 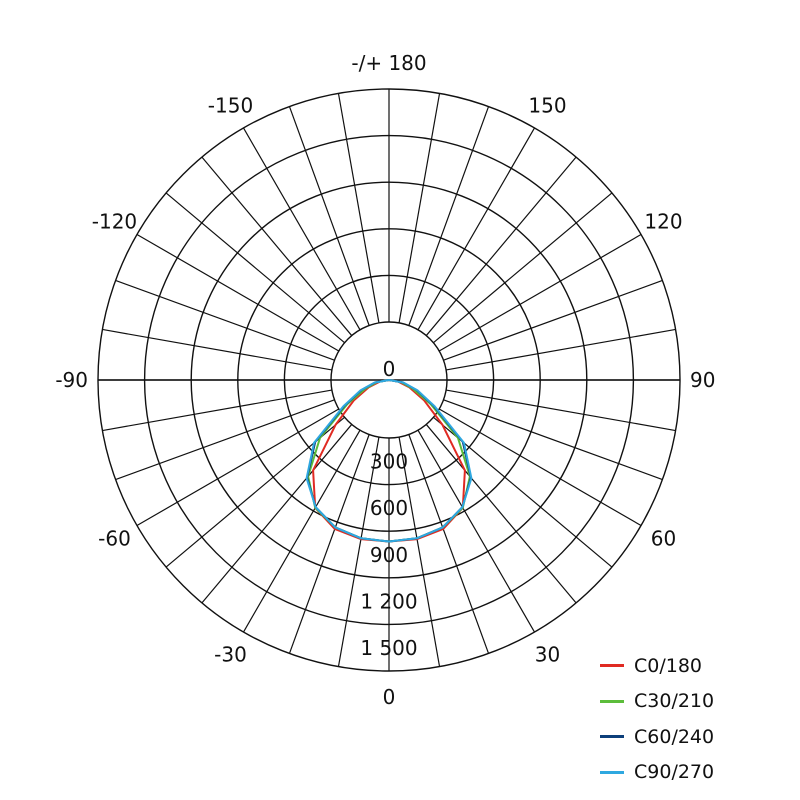 What do you see at coordinates (674, 772) in the screenshot?
I see `legend-label: C90/270` at bounding box center [674, 772].